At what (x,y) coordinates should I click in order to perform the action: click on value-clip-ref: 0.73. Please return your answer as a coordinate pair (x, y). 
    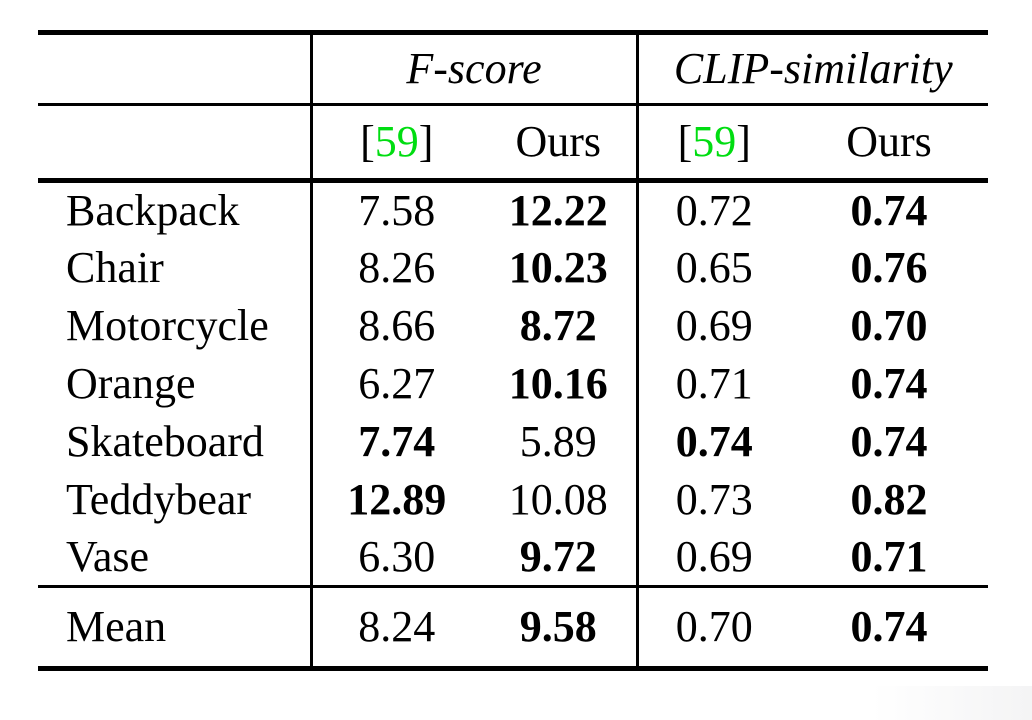
    Looking at the image, I should click on (713, 499).